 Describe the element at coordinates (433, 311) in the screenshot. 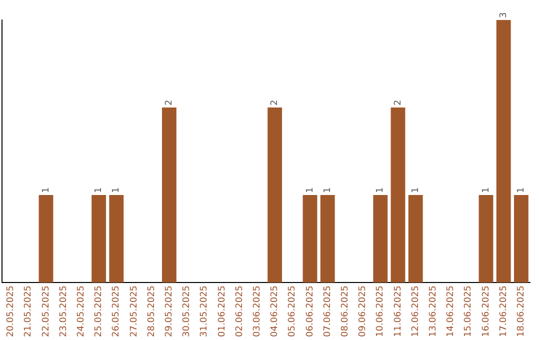

I see `x-tick-label: 13.06.2025` at that location.